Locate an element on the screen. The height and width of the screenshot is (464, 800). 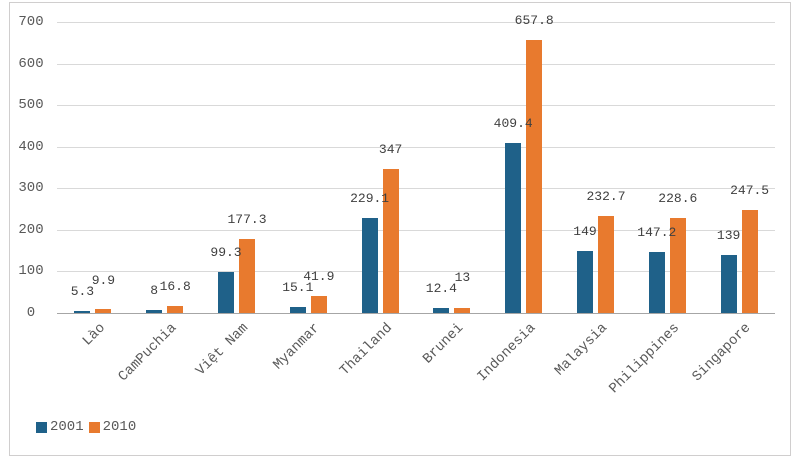
x-category-text: Thailand is located at coordinates (366, 350).